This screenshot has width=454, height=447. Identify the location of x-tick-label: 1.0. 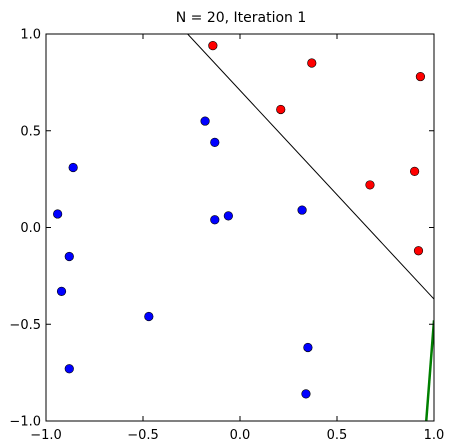
(434, 435).